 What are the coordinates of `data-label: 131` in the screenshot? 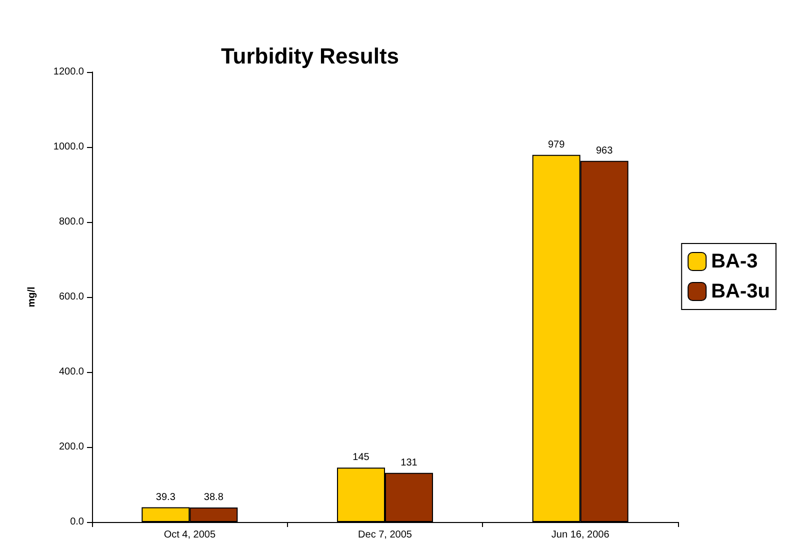 It's located at (409, 462).